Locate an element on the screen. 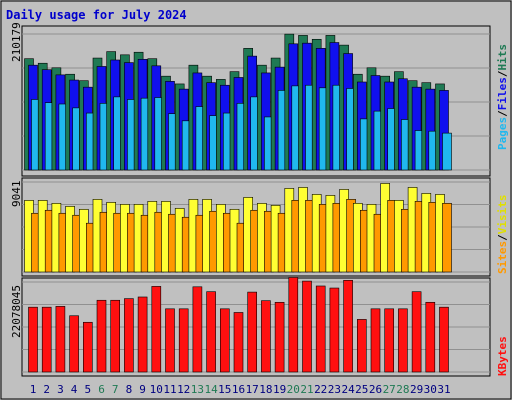  panel-top-legend: Pages/Files/Hits is located at coordinates (502, 97).